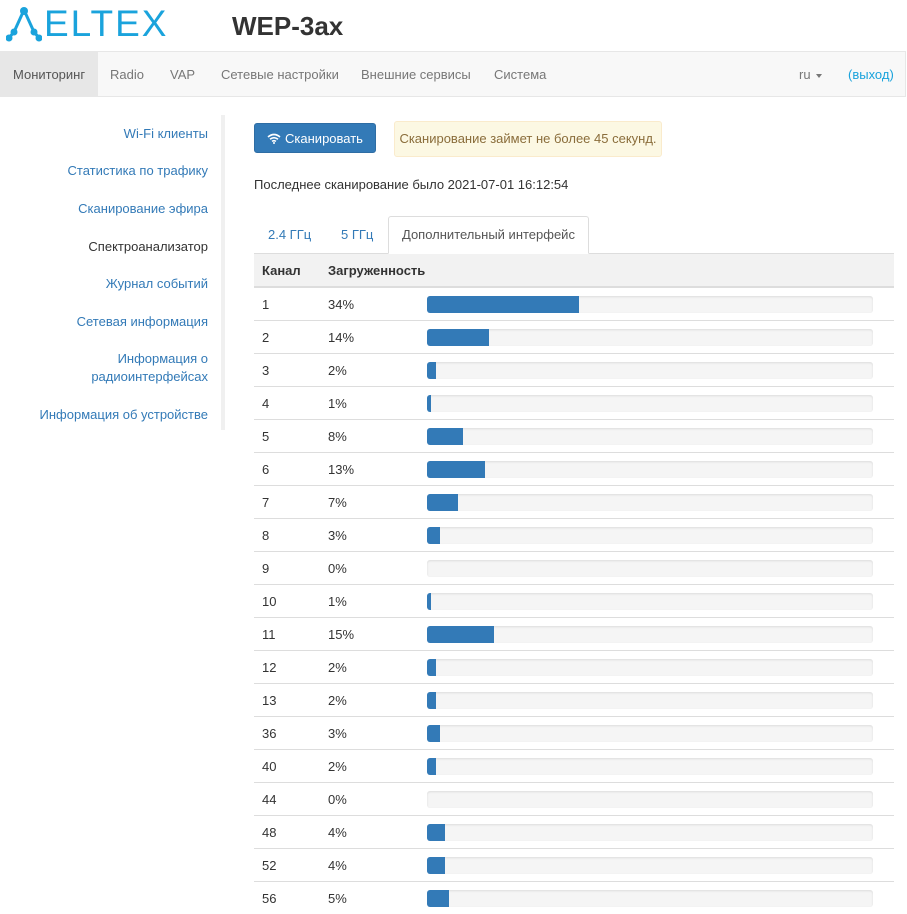 The width and height of the screenshot is (907, 914). What do you see at coordinates (416, 74) in the screenshot?
I see `nav-external-services: Внешние сервисы` at bounding box center [416, 74].